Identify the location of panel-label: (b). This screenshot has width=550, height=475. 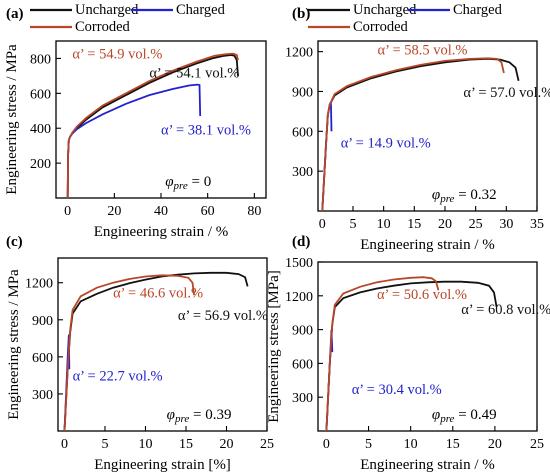
(301, 14).